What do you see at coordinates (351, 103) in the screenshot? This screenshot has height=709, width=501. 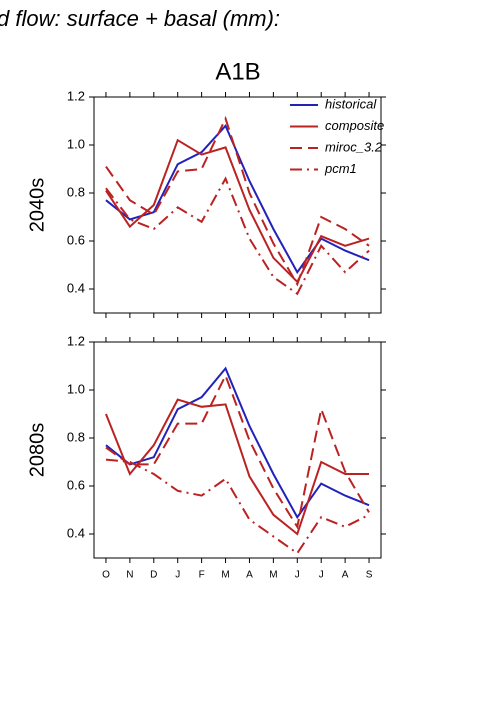 I see `legend-label: historical` at bounding box center [351, 103].